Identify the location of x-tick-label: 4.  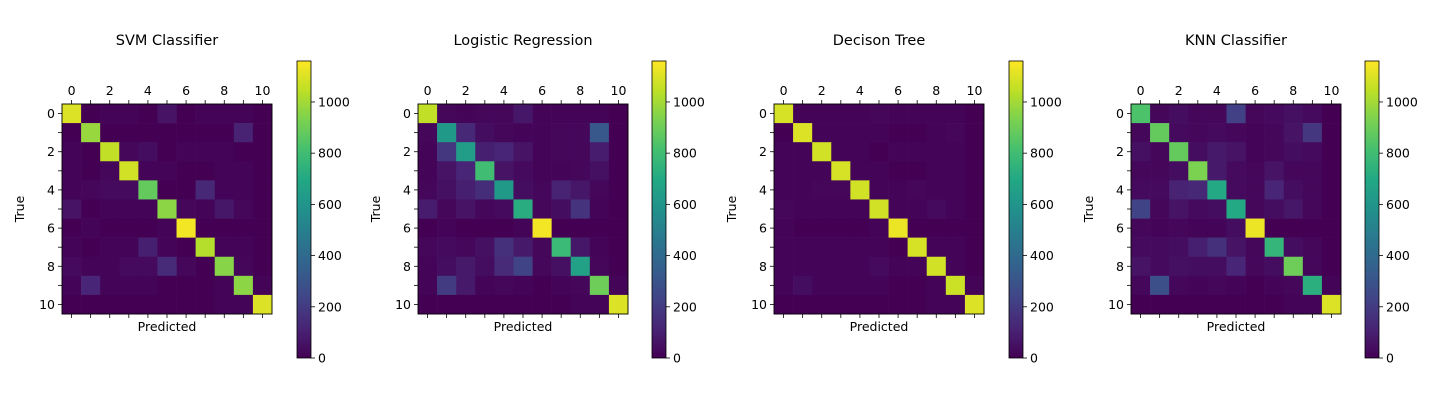
(1217, 90).